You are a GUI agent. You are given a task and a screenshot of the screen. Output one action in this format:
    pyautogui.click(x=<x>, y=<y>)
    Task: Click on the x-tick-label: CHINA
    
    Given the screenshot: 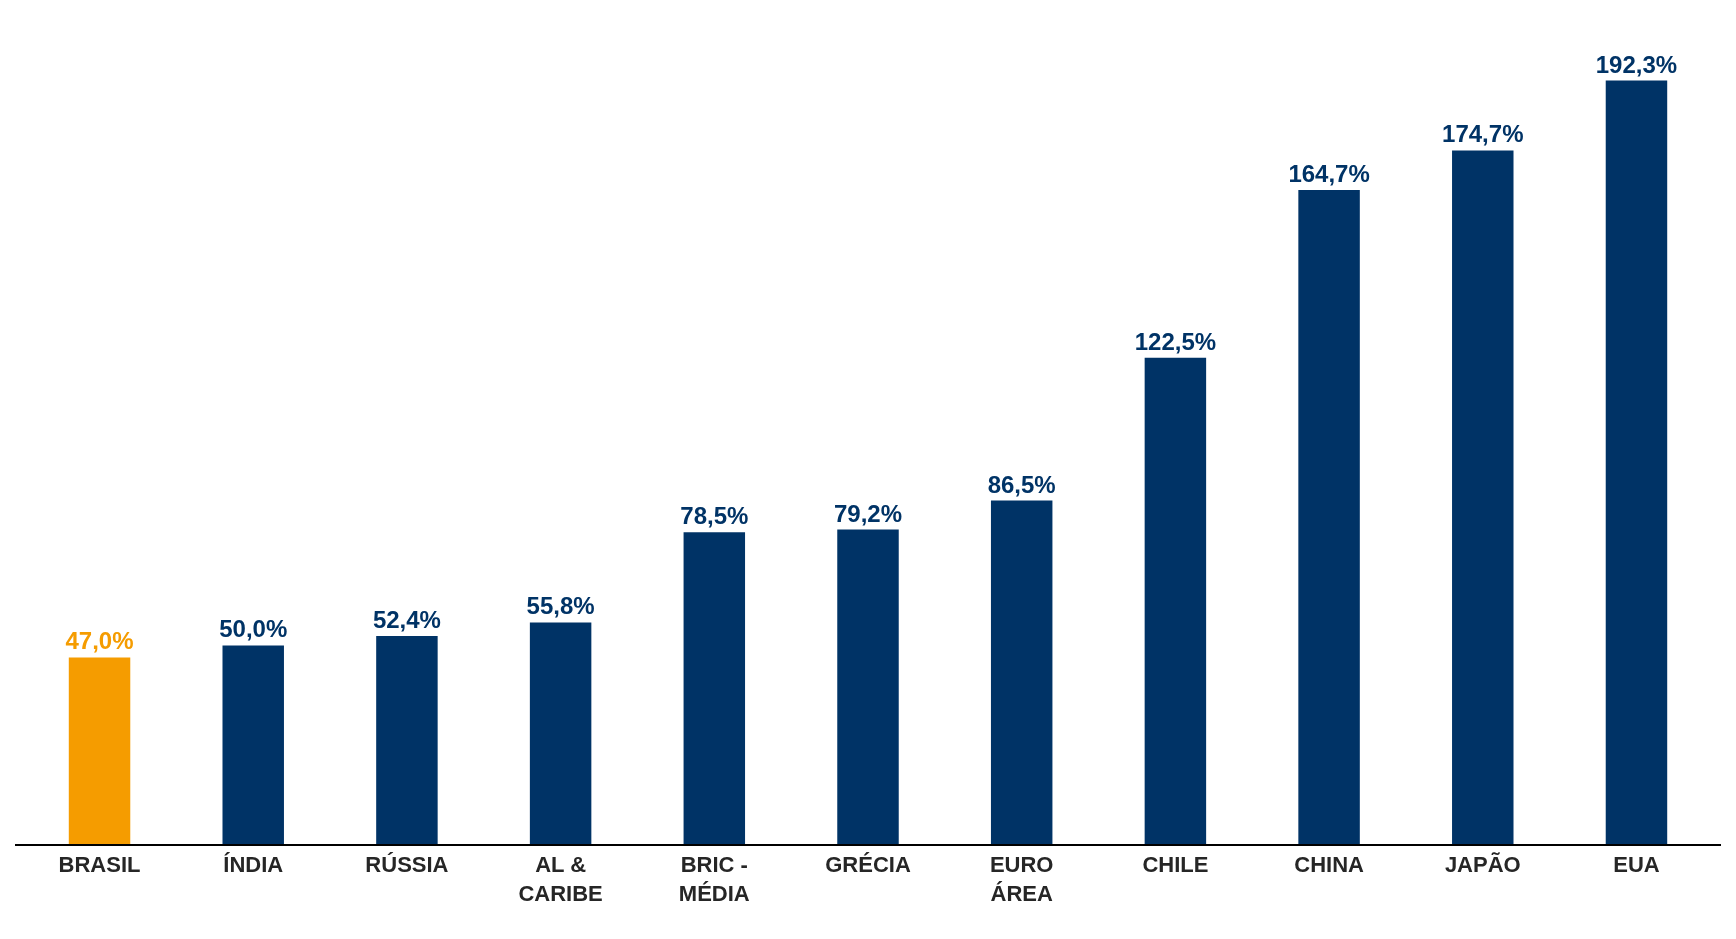 What is the action you would take?
    pyautogui.click(x=1329, y=865)
    